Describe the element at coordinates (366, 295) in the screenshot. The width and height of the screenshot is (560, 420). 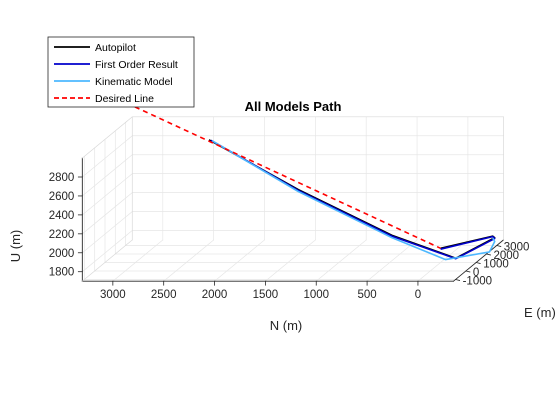
I see `n-tick-label: 500` at that location.